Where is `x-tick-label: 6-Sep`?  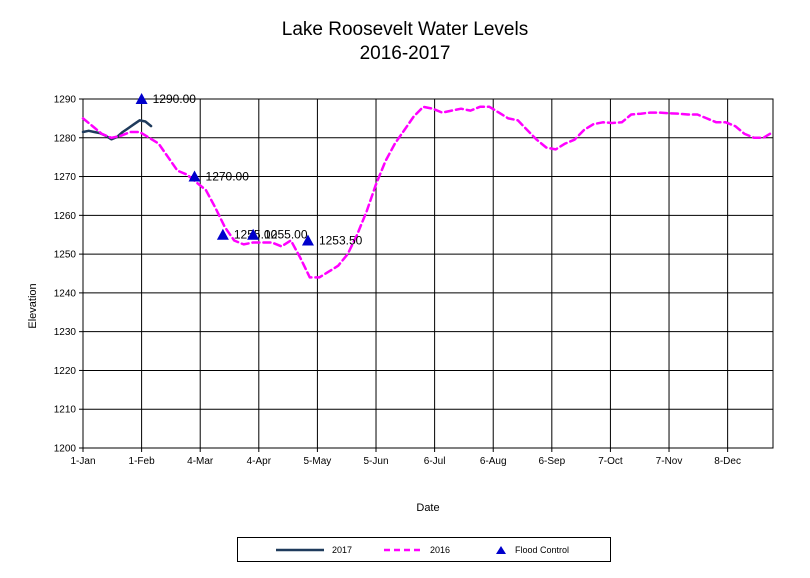
x-tick-label: 6-Sep is located at coordinates (551, 461).